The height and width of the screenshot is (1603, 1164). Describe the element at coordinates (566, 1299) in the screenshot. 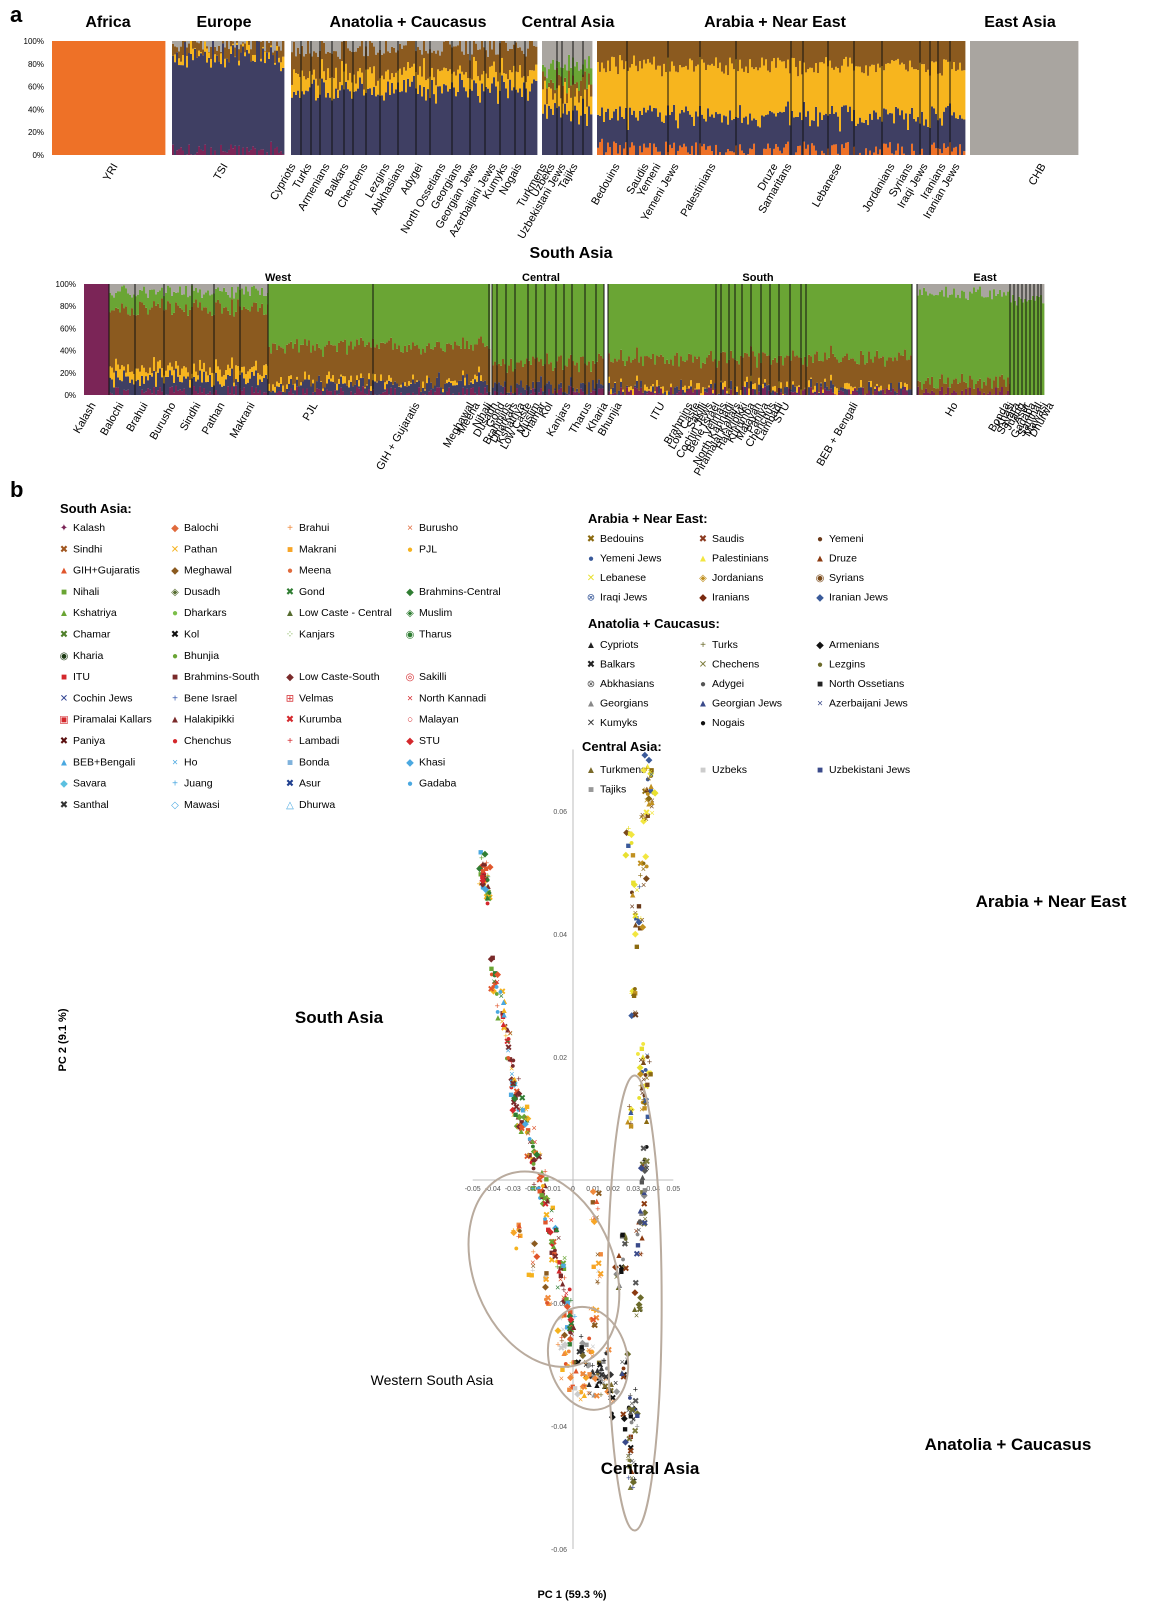

I see `scatter-point: ■` at that location.